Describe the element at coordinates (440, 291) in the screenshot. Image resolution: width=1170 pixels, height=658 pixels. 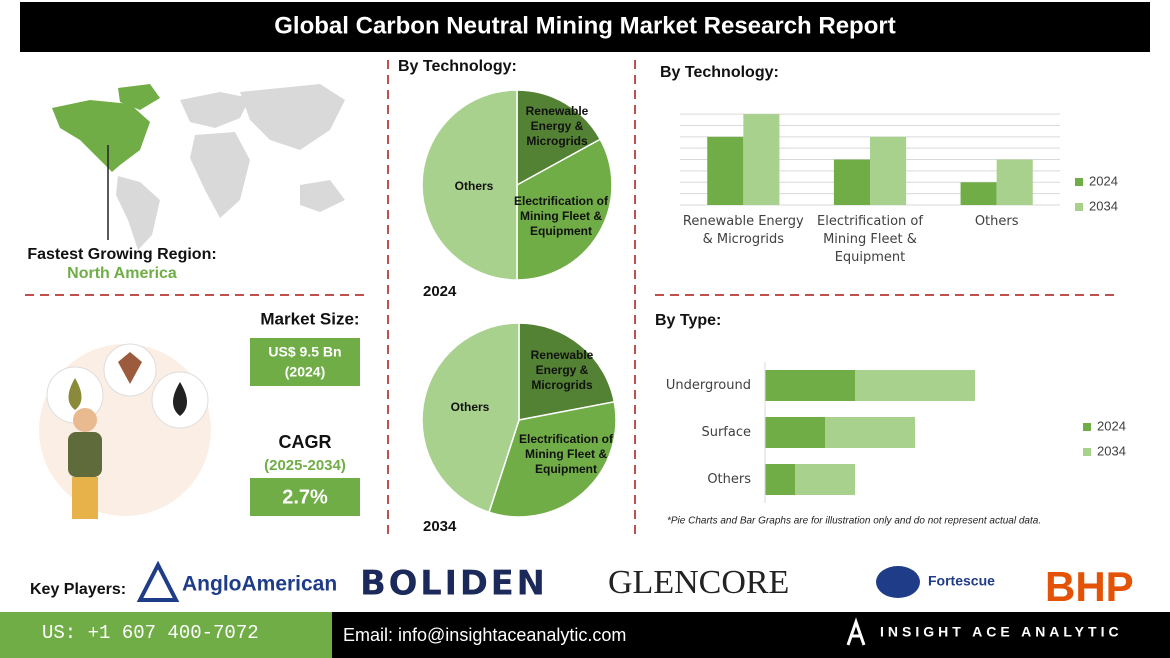
I see `chart-caption: 2024` at that location.